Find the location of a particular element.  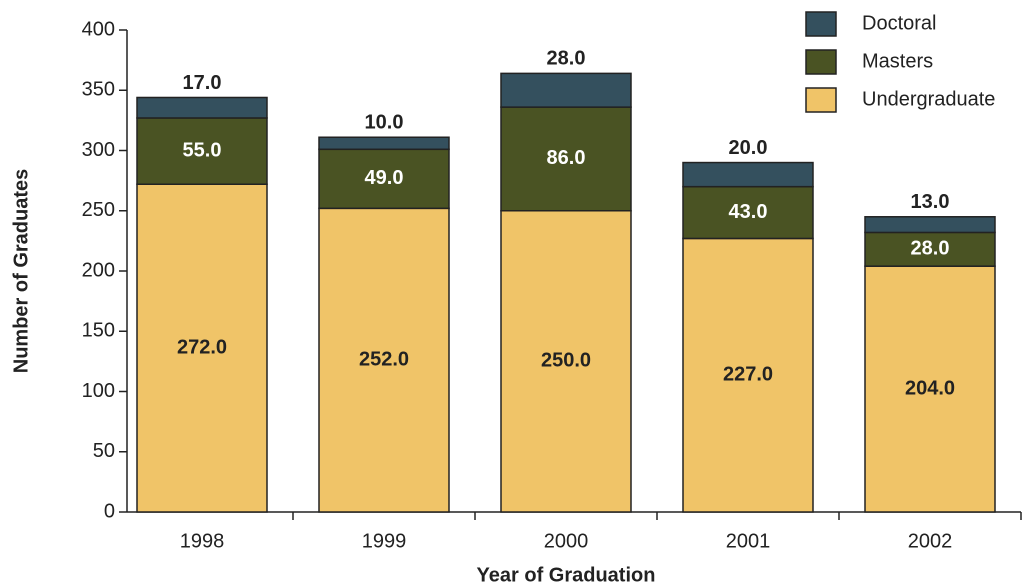

y-tick-label: 0 is located at coordinates (109, 511).